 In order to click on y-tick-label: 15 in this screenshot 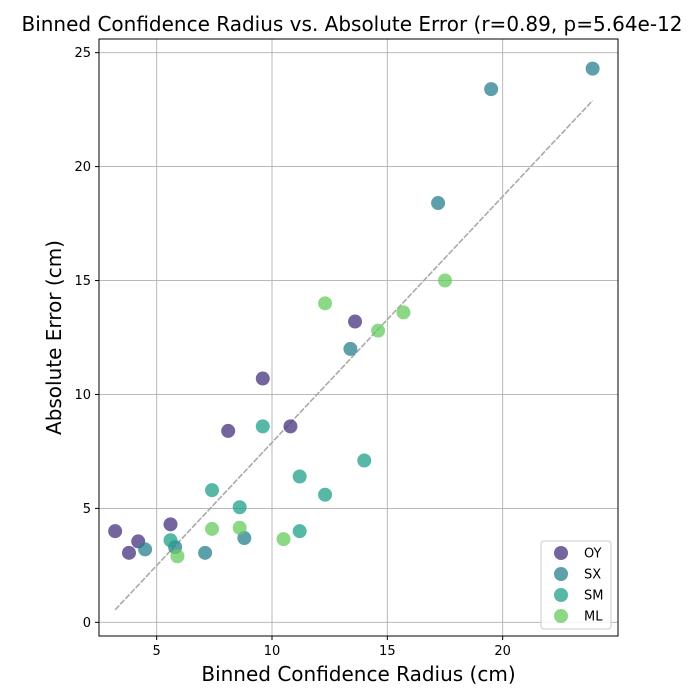, I will do `click(82, 281)`.